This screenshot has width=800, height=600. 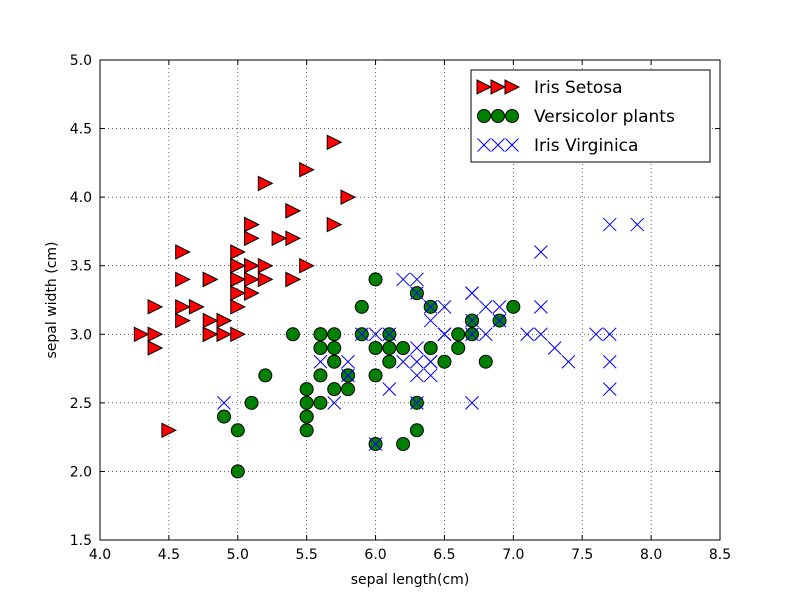 I want to click on y-tick-label: 1.5, so click(x=81, y=541).